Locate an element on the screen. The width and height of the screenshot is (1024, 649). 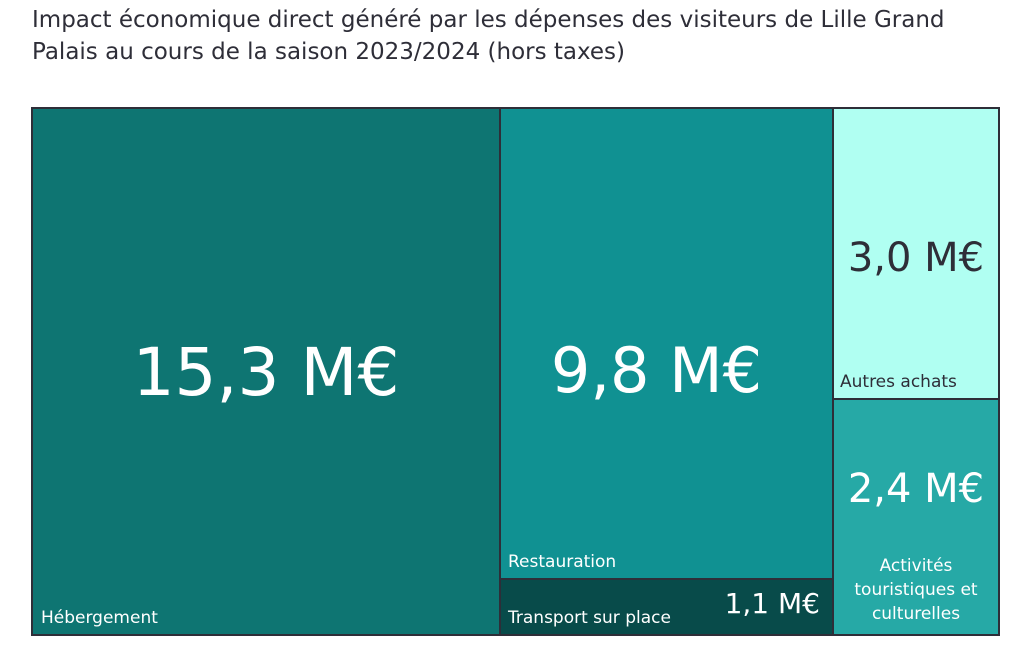
tile-autres-achats: 3,0 M€ Autres achats is located at coordinates (916, 253).